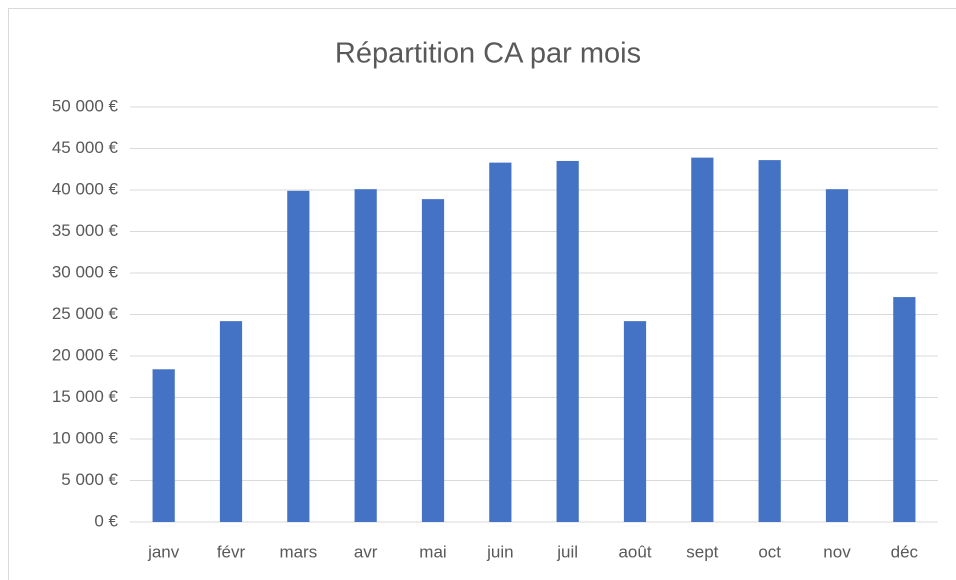 The image size is (956, 580). I want to click on y-tick-label: 0 €, so click(106, 520).